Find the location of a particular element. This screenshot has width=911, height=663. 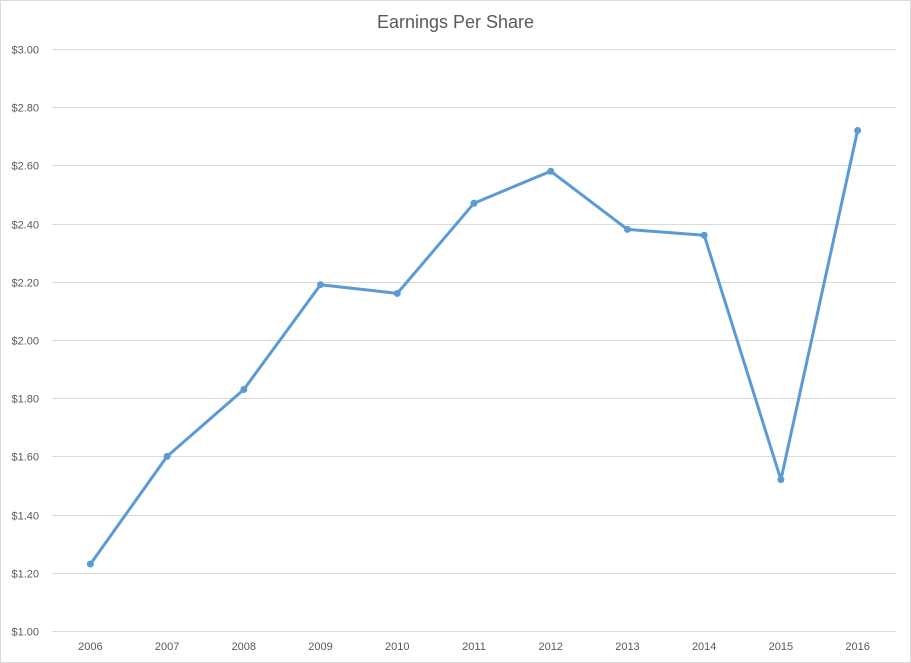

y-tick-label: $2.40 is located at coordinates (25, 226).